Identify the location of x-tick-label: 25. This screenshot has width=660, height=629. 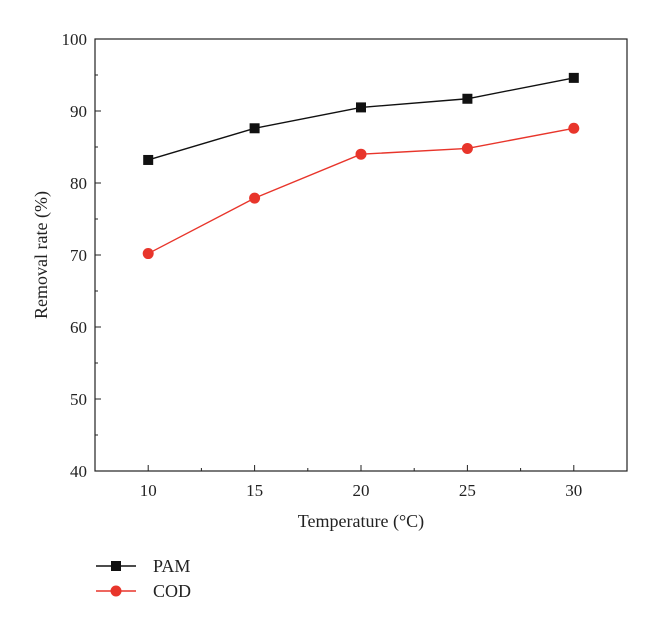
(467, 490).